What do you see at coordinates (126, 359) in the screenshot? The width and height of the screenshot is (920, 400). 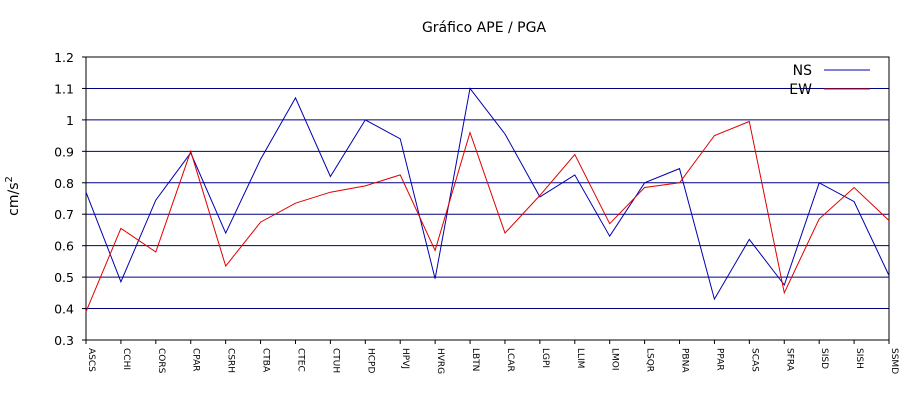 I see `x-tick-label: CCHI` at bounding box center [126, 359].